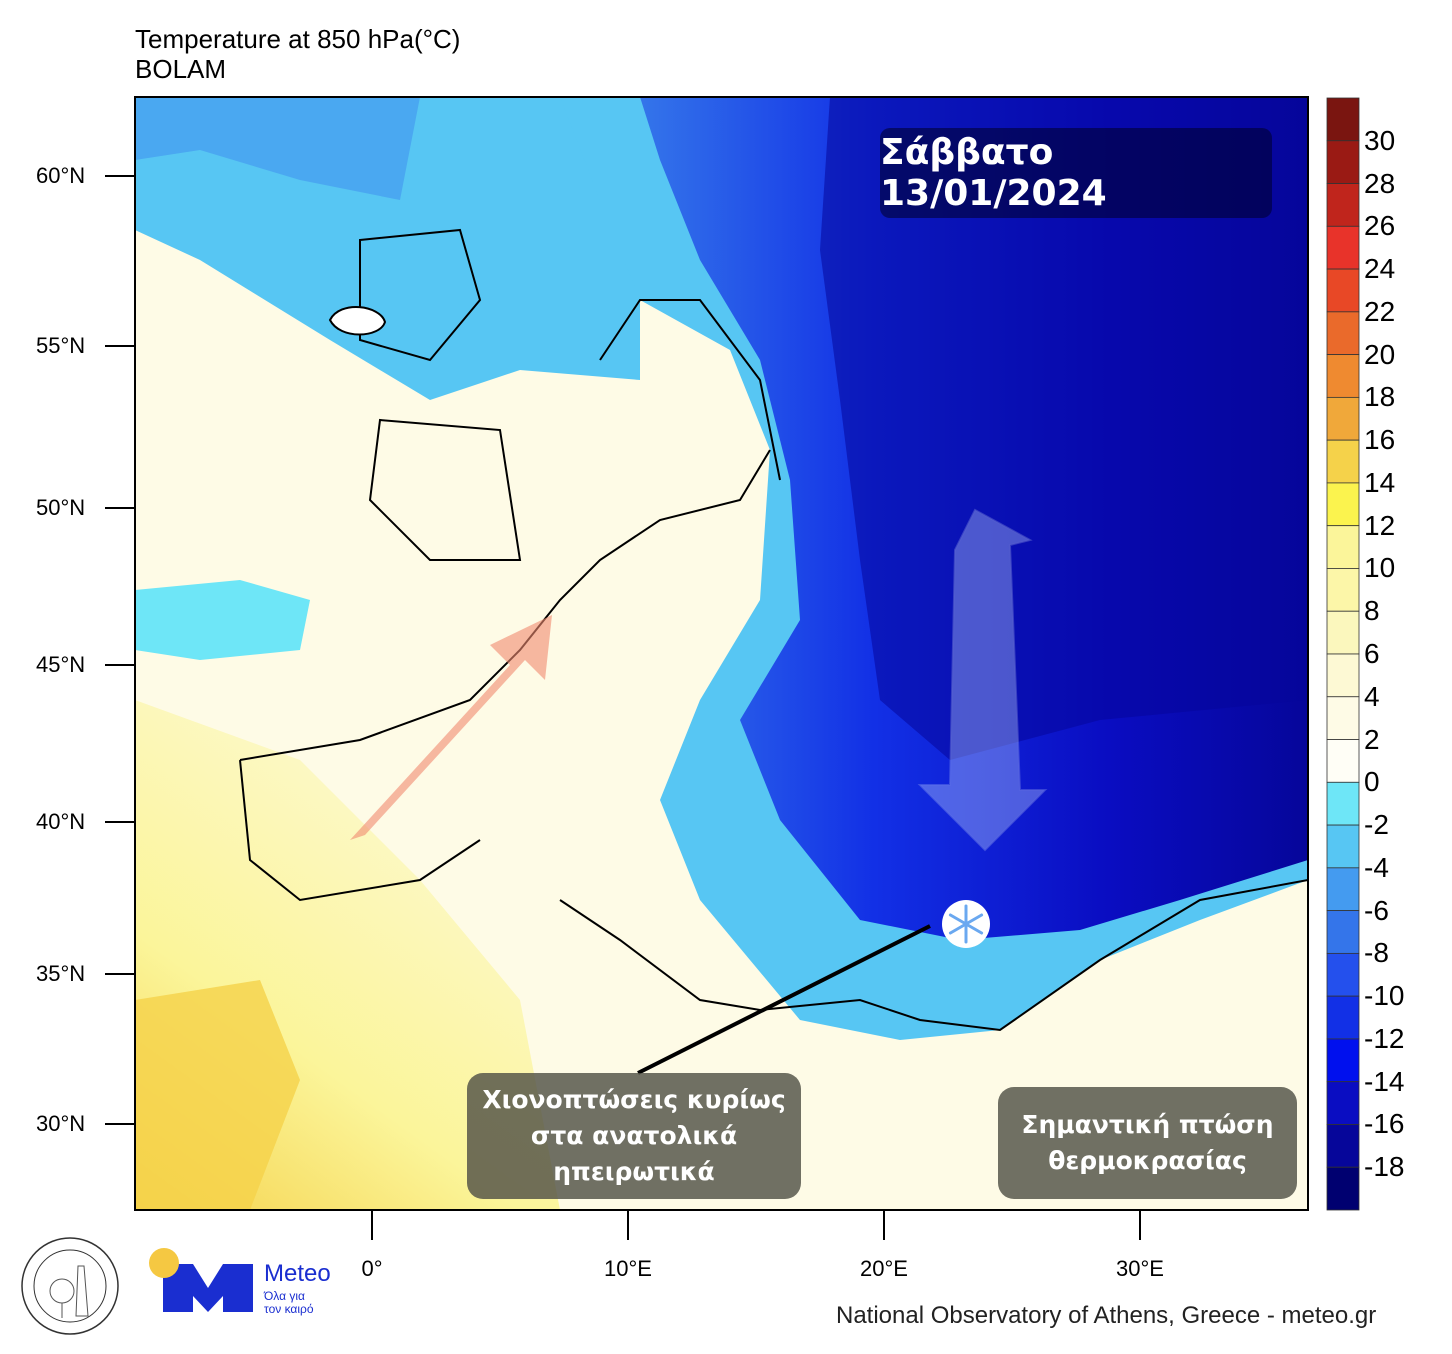 The width and height of the screenshot is (1452, 1354). What do you see at coordinates (70, 1286) in the screenshot?
I see `observatory-seal-logo` at bounding box center [70, 1286].